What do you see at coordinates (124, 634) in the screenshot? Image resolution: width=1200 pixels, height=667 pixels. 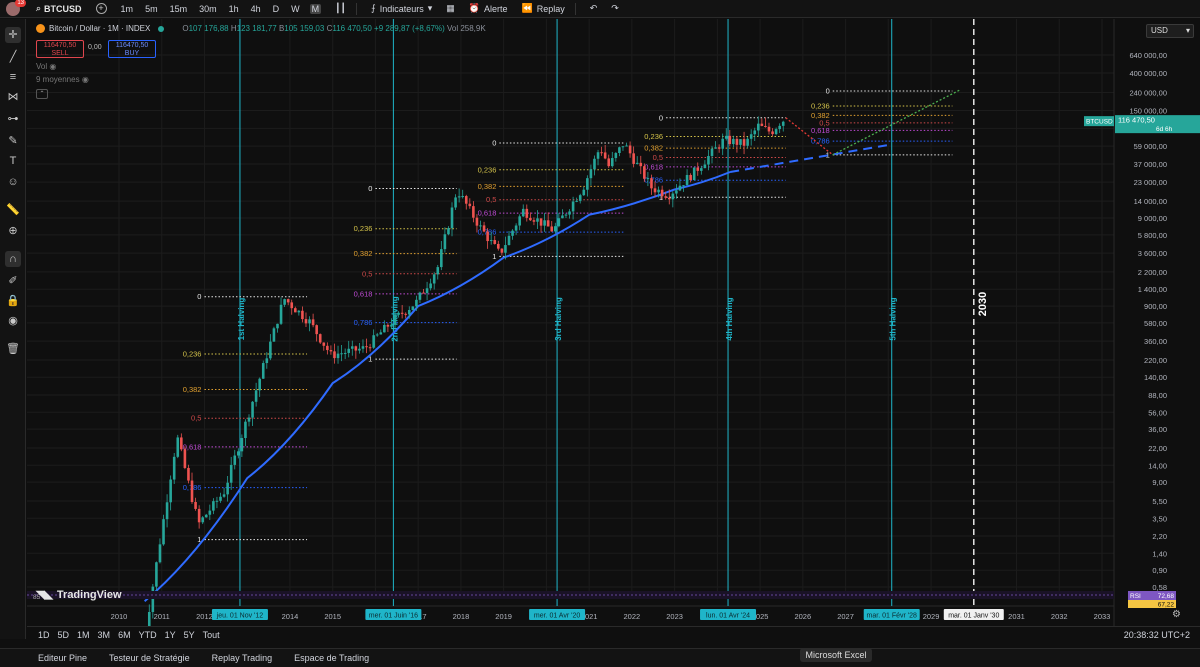 I see `range-6m: 6M` at bounding box center [124, 634].